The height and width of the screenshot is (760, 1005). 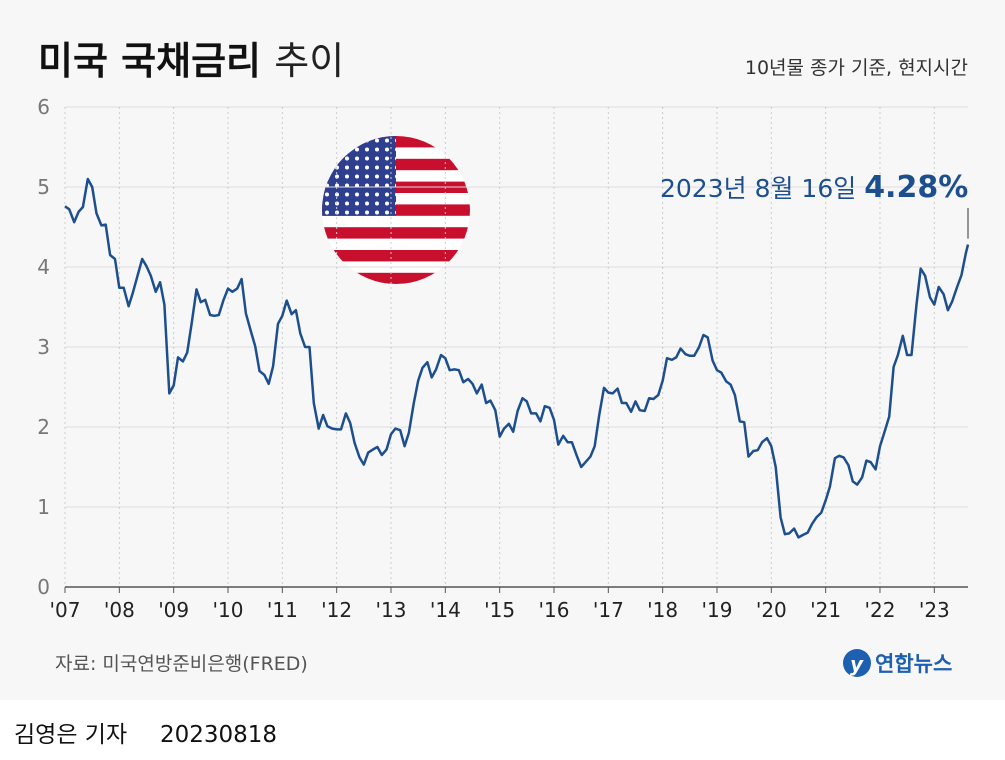 I want to click on flag, so click(x=396, y=210).